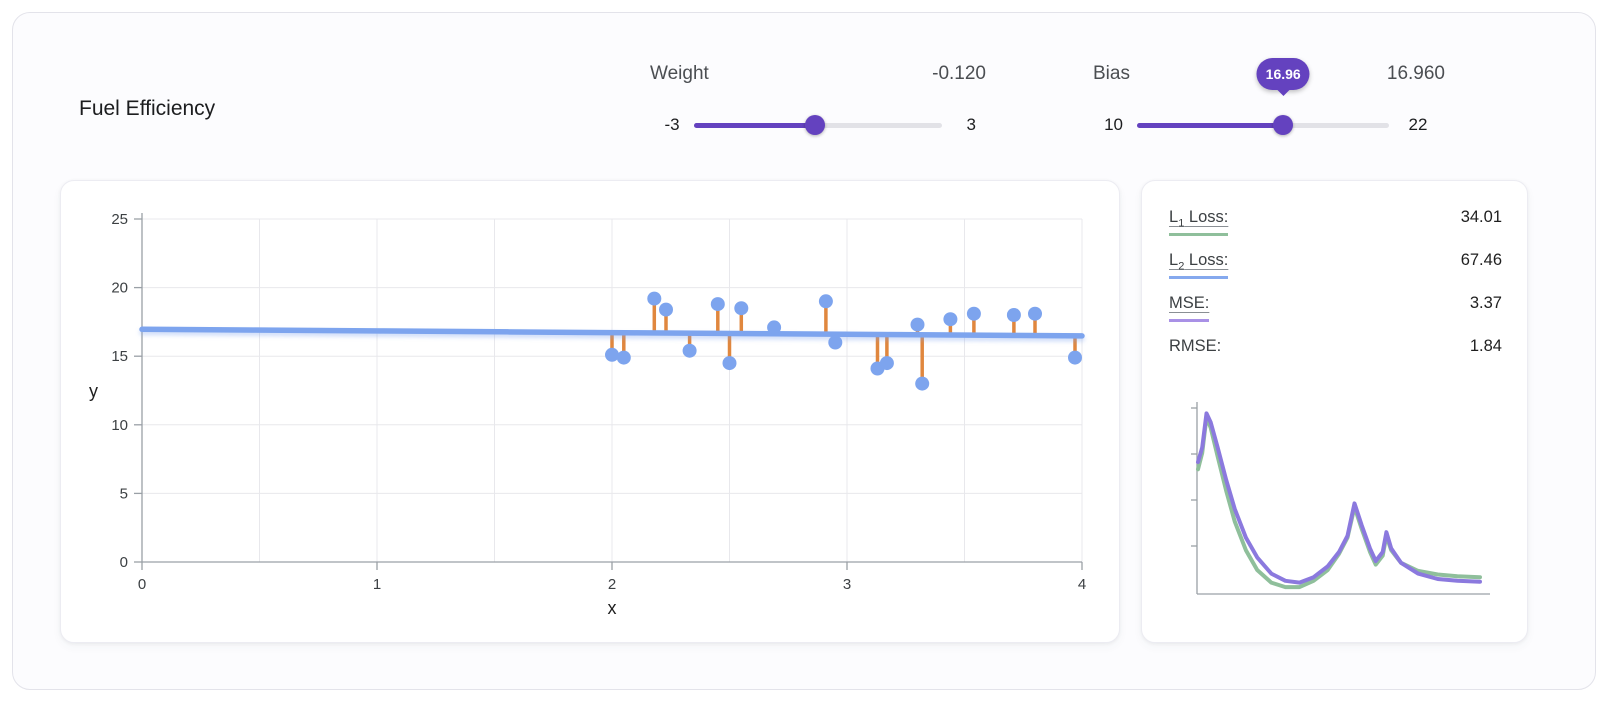 Image resolution: width=1610 pixels, height=726 pixels. Describe the element at coordinates (1418, 124) in the screenshot. I see `bias-max-label: 22` at that location.